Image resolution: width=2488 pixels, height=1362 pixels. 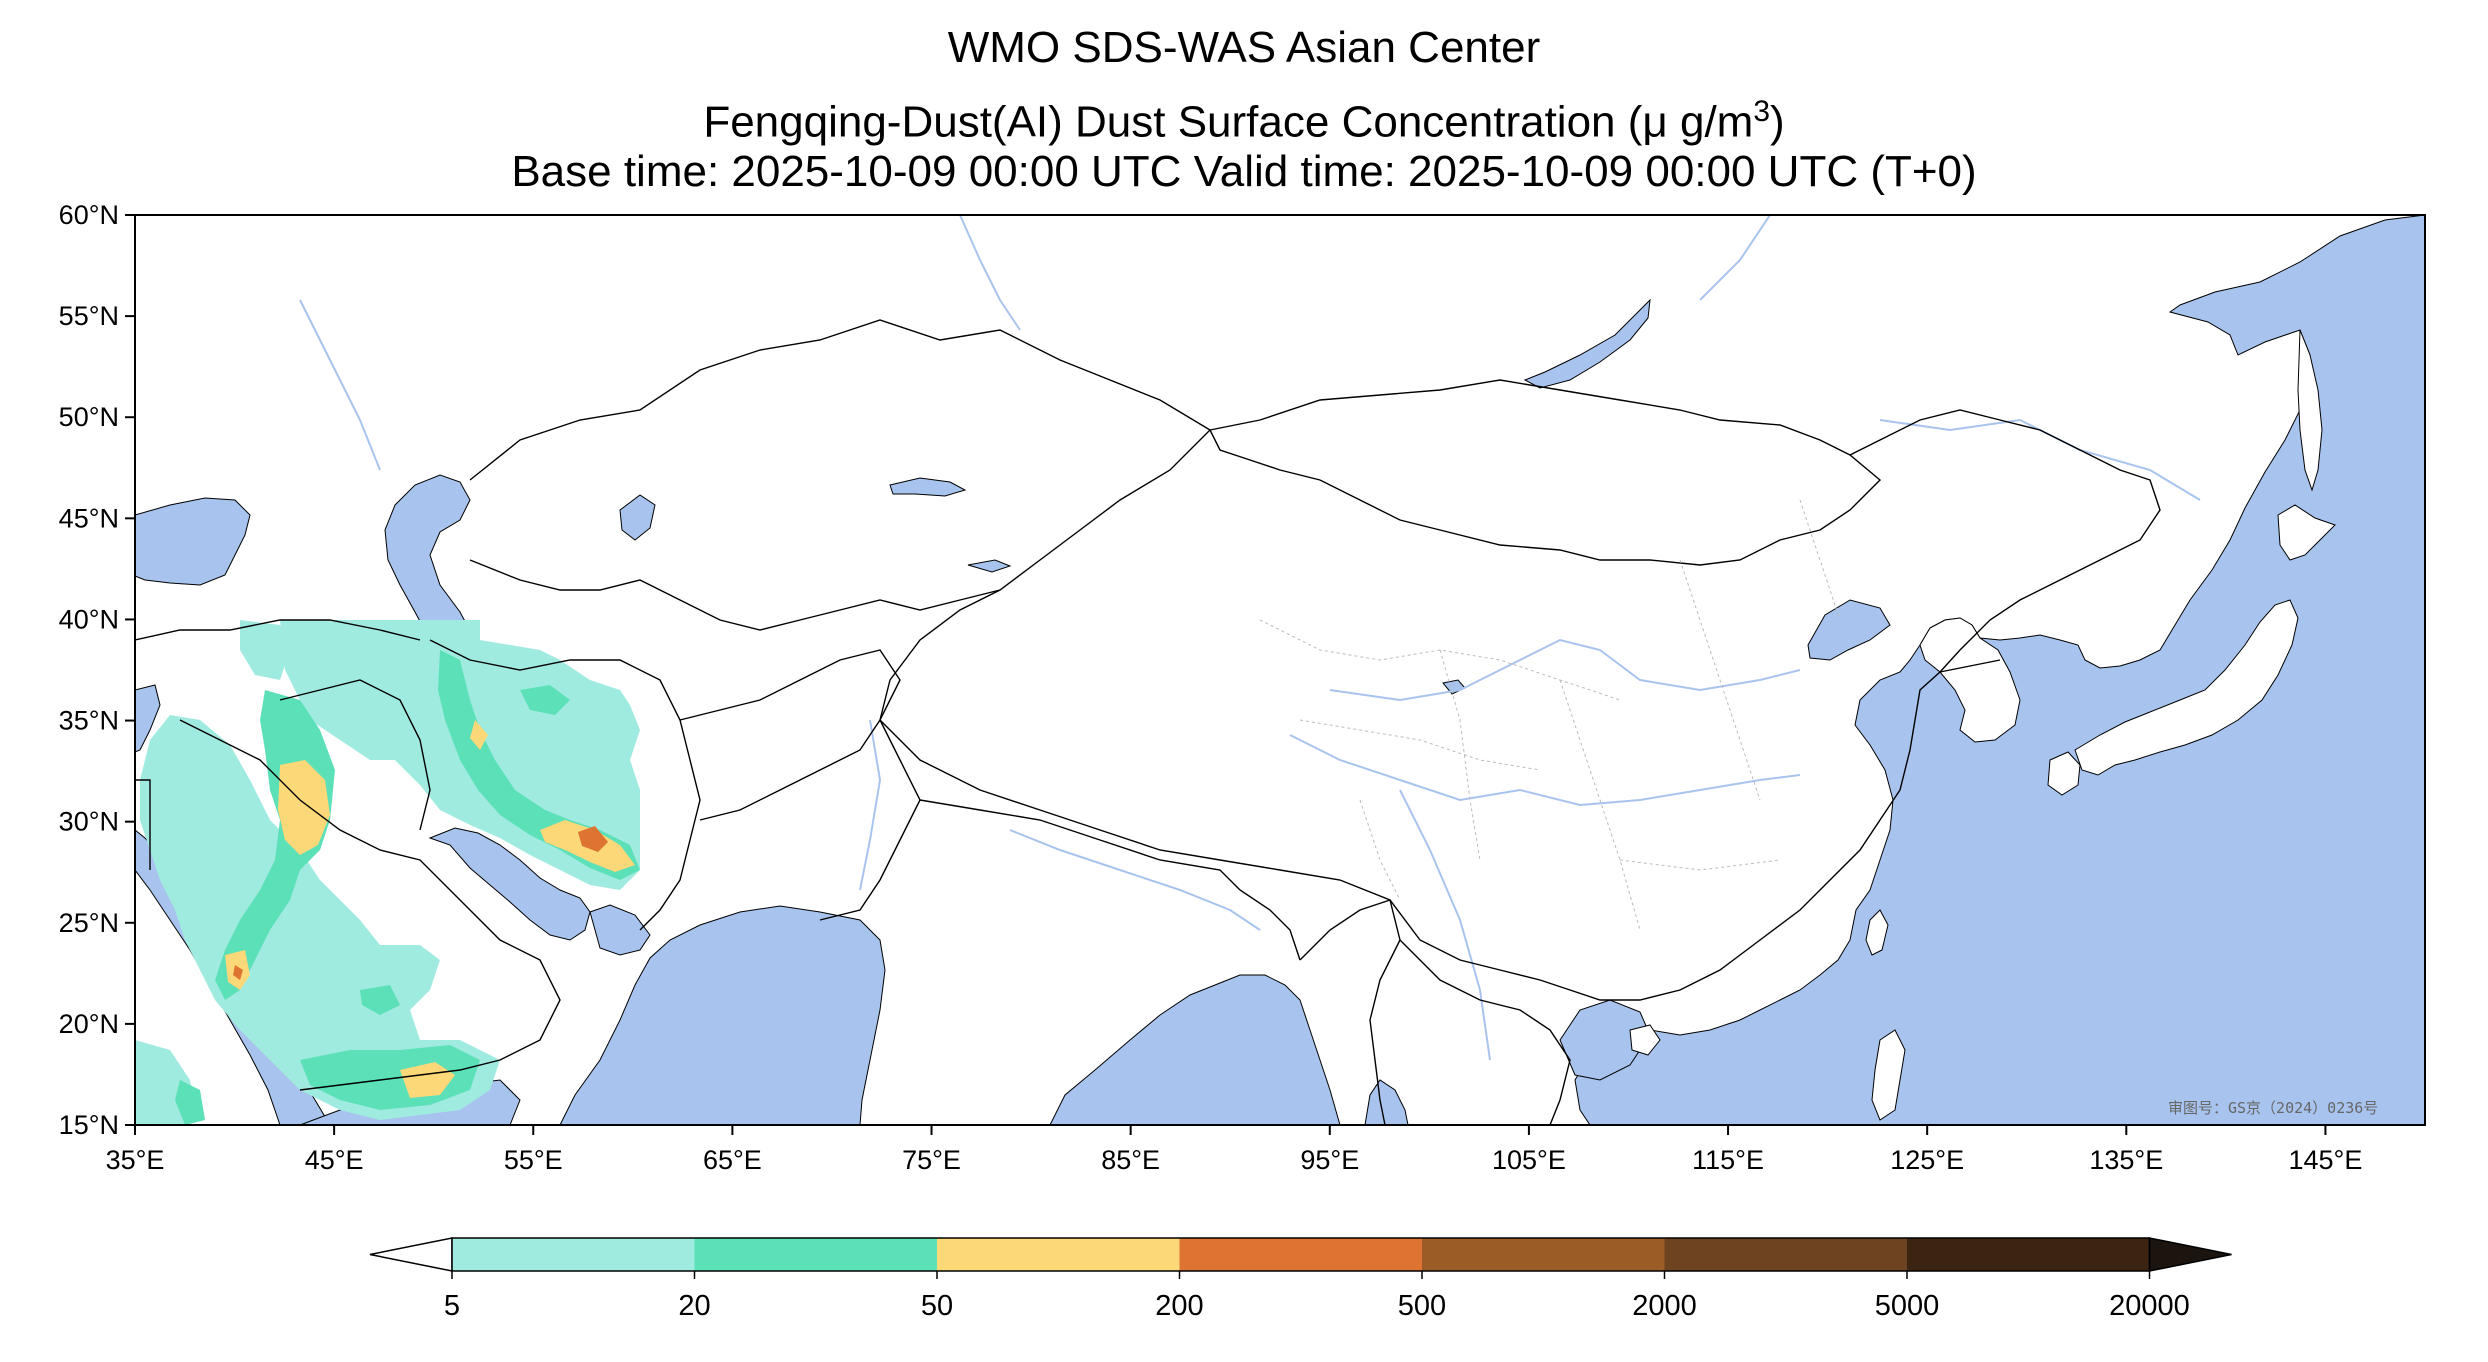 What do you see at coordinates (735, 595) in the screenshot?
I see `kazakhstan-south-border` at bounding box center [735, 595].